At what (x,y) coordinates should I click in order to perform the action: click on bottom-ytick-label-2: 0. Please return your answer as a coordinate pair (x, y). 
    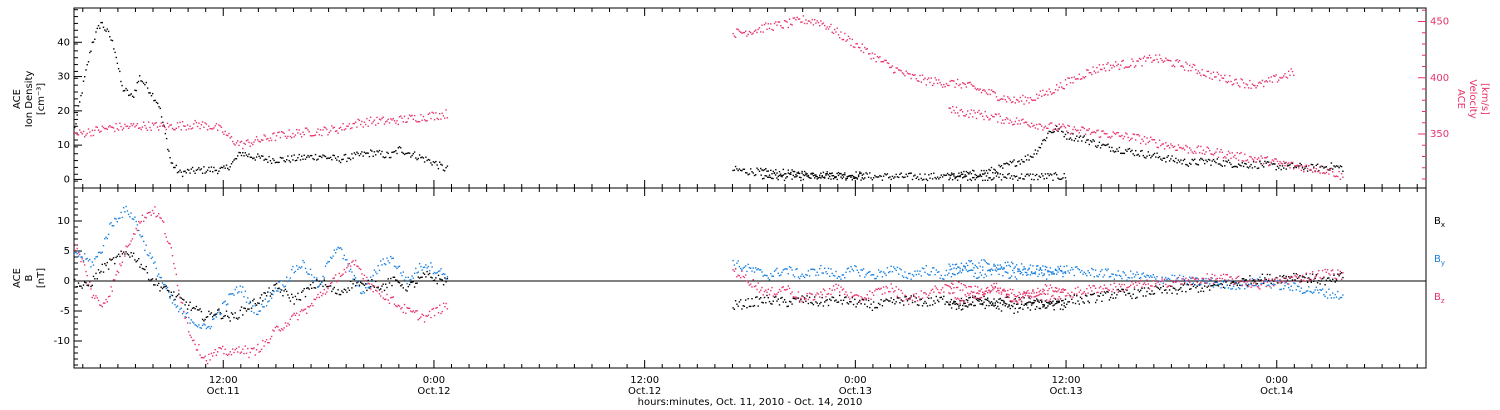
    Looking at the image, I should click on (67, 281).